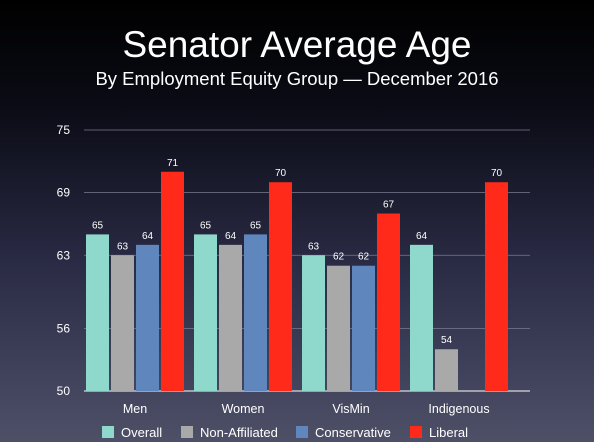 The image size is (594, 442). I want to click on data-label: 67, so click(389, 205).